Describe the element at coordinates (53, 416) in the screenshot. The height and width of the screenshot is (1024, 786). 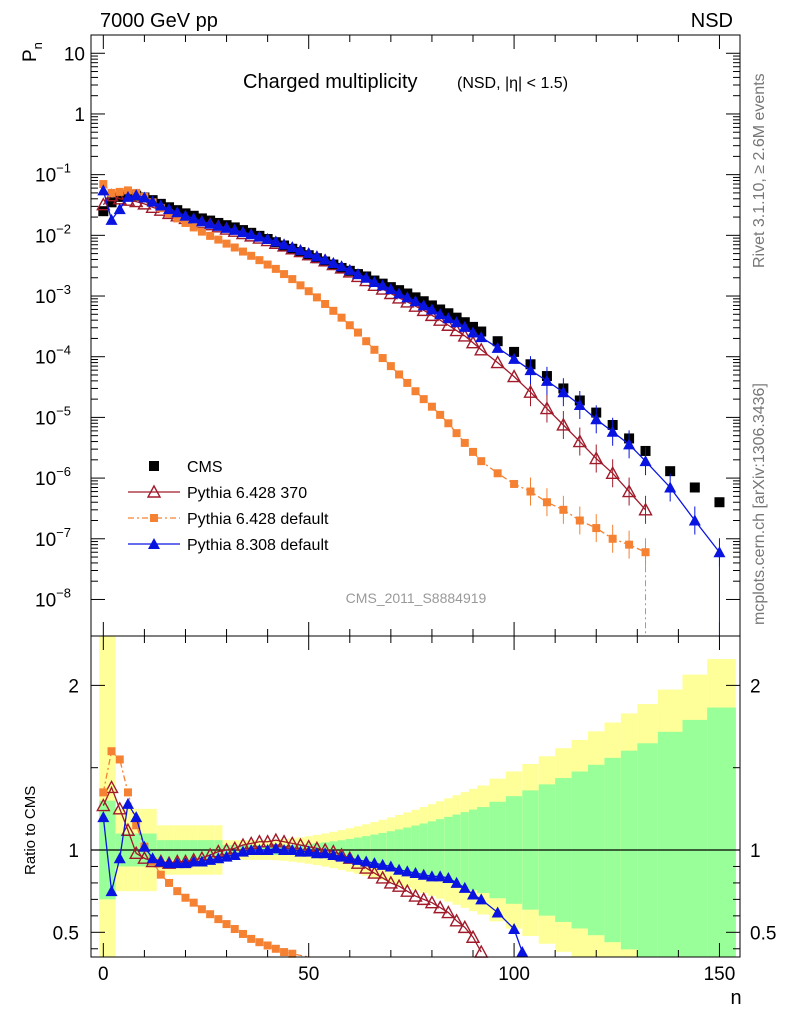
I see `y-tick-label: 10⁻⁵` at that location.